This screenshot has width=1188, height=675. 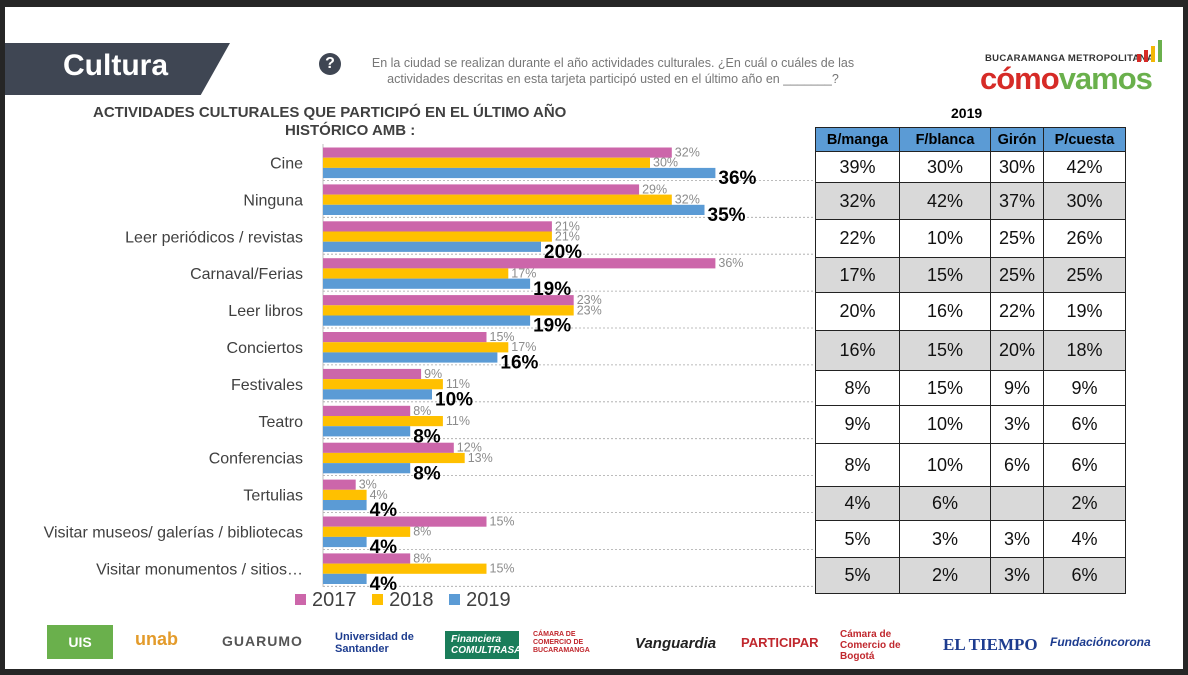 I want to click on category-label: Teatro, so click(x=281, y=422).